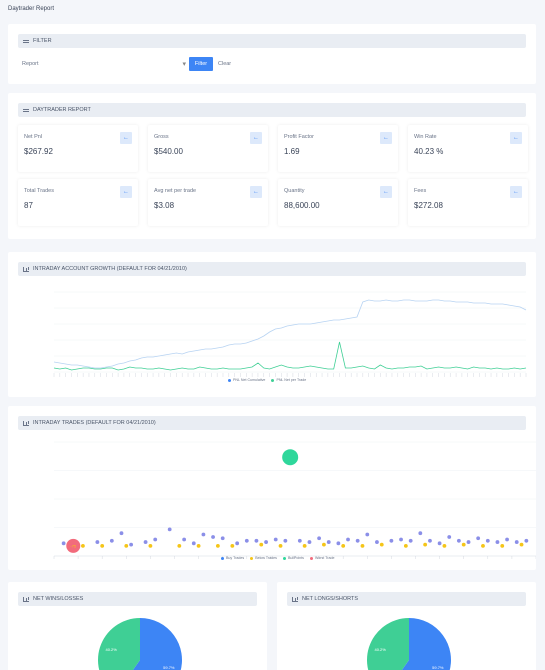 The image size is (545, 670). I want to click on filter-header: FILTER, so click(272, 41).